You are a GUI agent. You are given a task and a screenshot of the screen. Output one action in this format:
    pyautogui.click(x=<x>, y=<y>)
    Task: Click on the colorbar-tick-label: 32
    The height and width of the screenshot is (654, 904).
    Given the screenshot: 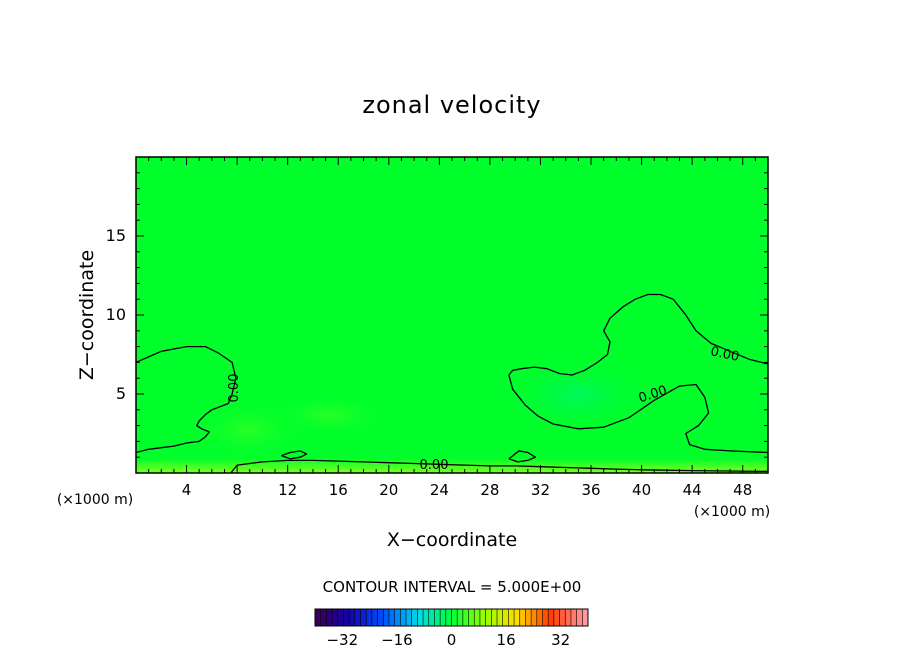 What is the action you would take?
    pyautogui.click(x=560, y=640)
    